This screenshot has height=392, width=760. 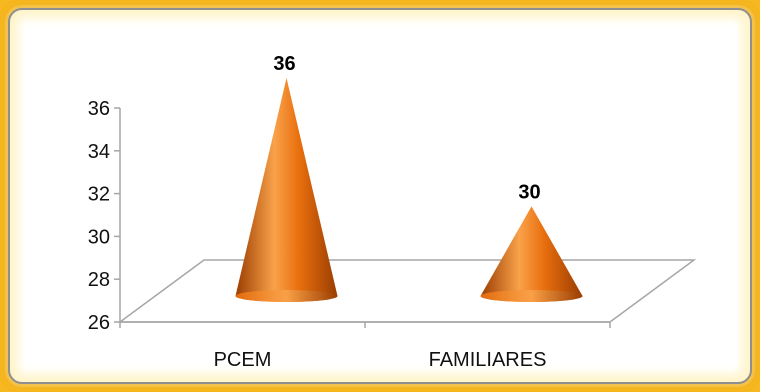 What do you see at coordinates (99, 280) in the screenshot?
I see `y-tick-label: 28` at bounding box center [99, 280].